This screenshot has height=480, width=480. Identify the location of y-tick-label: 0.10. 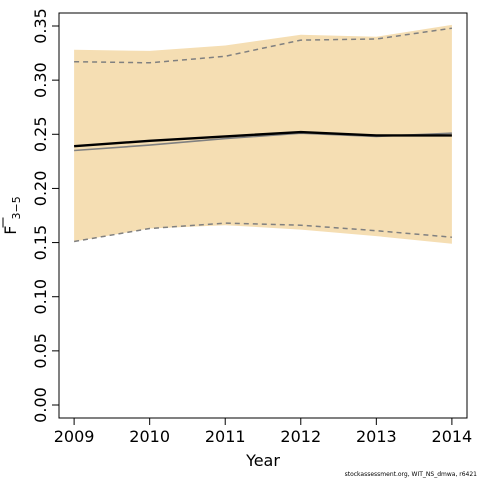
(40, 297).